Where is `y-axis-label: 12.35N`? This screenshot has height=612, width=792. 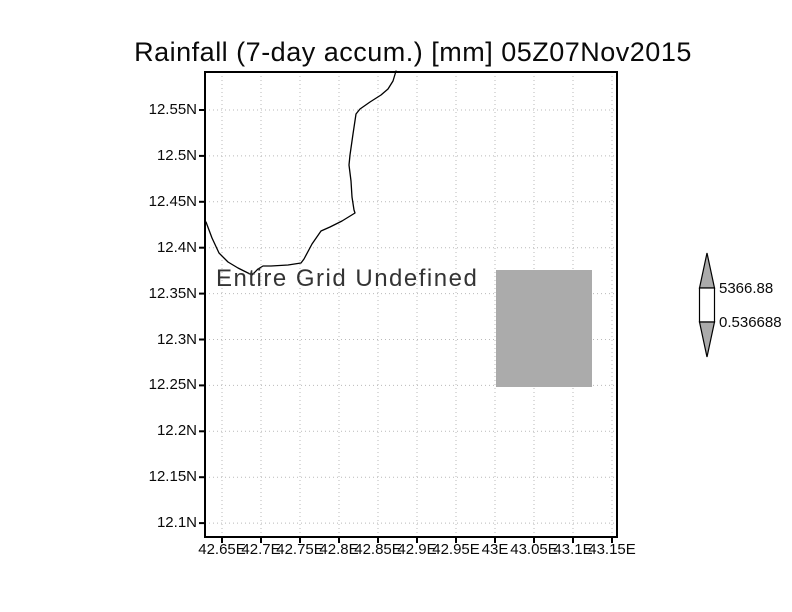
y-axis-label: 12.35N is located at coordinates (172, 293).